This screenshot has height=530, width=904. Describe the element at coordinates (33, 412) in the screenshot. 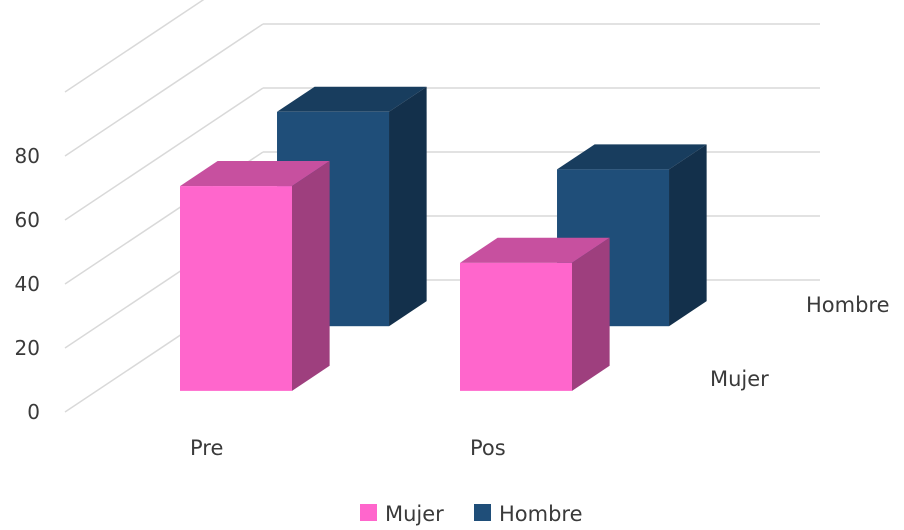

I see `y-tick-label: 0` at that location.